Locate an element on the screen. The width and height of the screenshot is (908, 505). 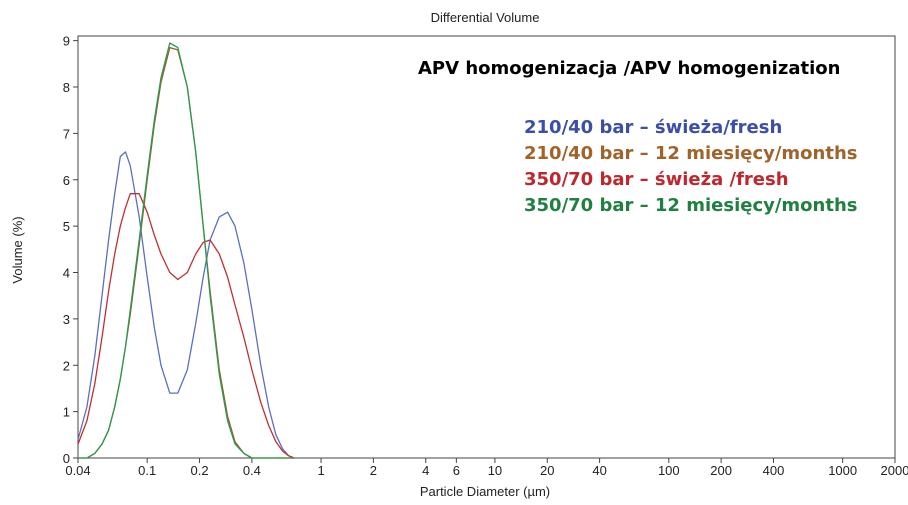
x-tick-label: 0.4 is located at coordinates (252, 470).